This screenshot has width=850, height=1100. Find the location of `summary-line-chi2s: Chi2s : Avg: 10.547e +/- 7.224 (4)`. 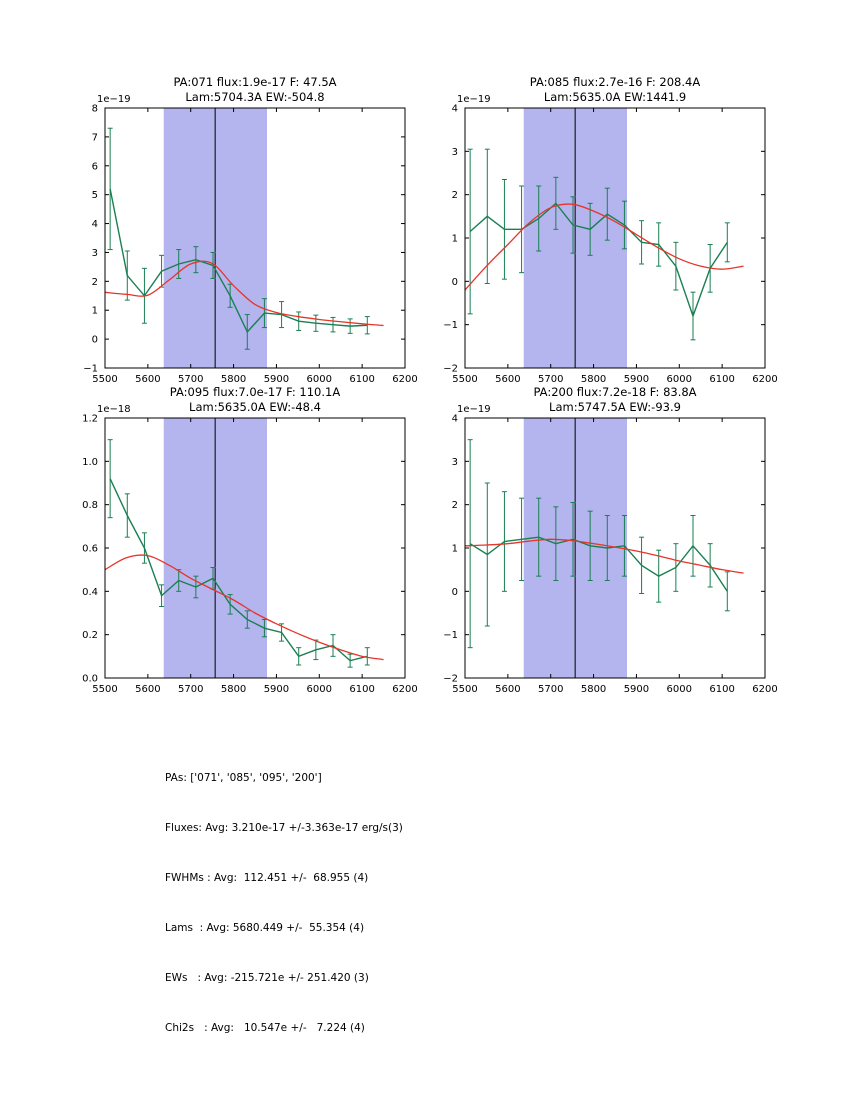

summary-line-chi2s: Chi2s : Avg: 10.547e +/- 7.224 (4) is located at coordinates (265, 1028).